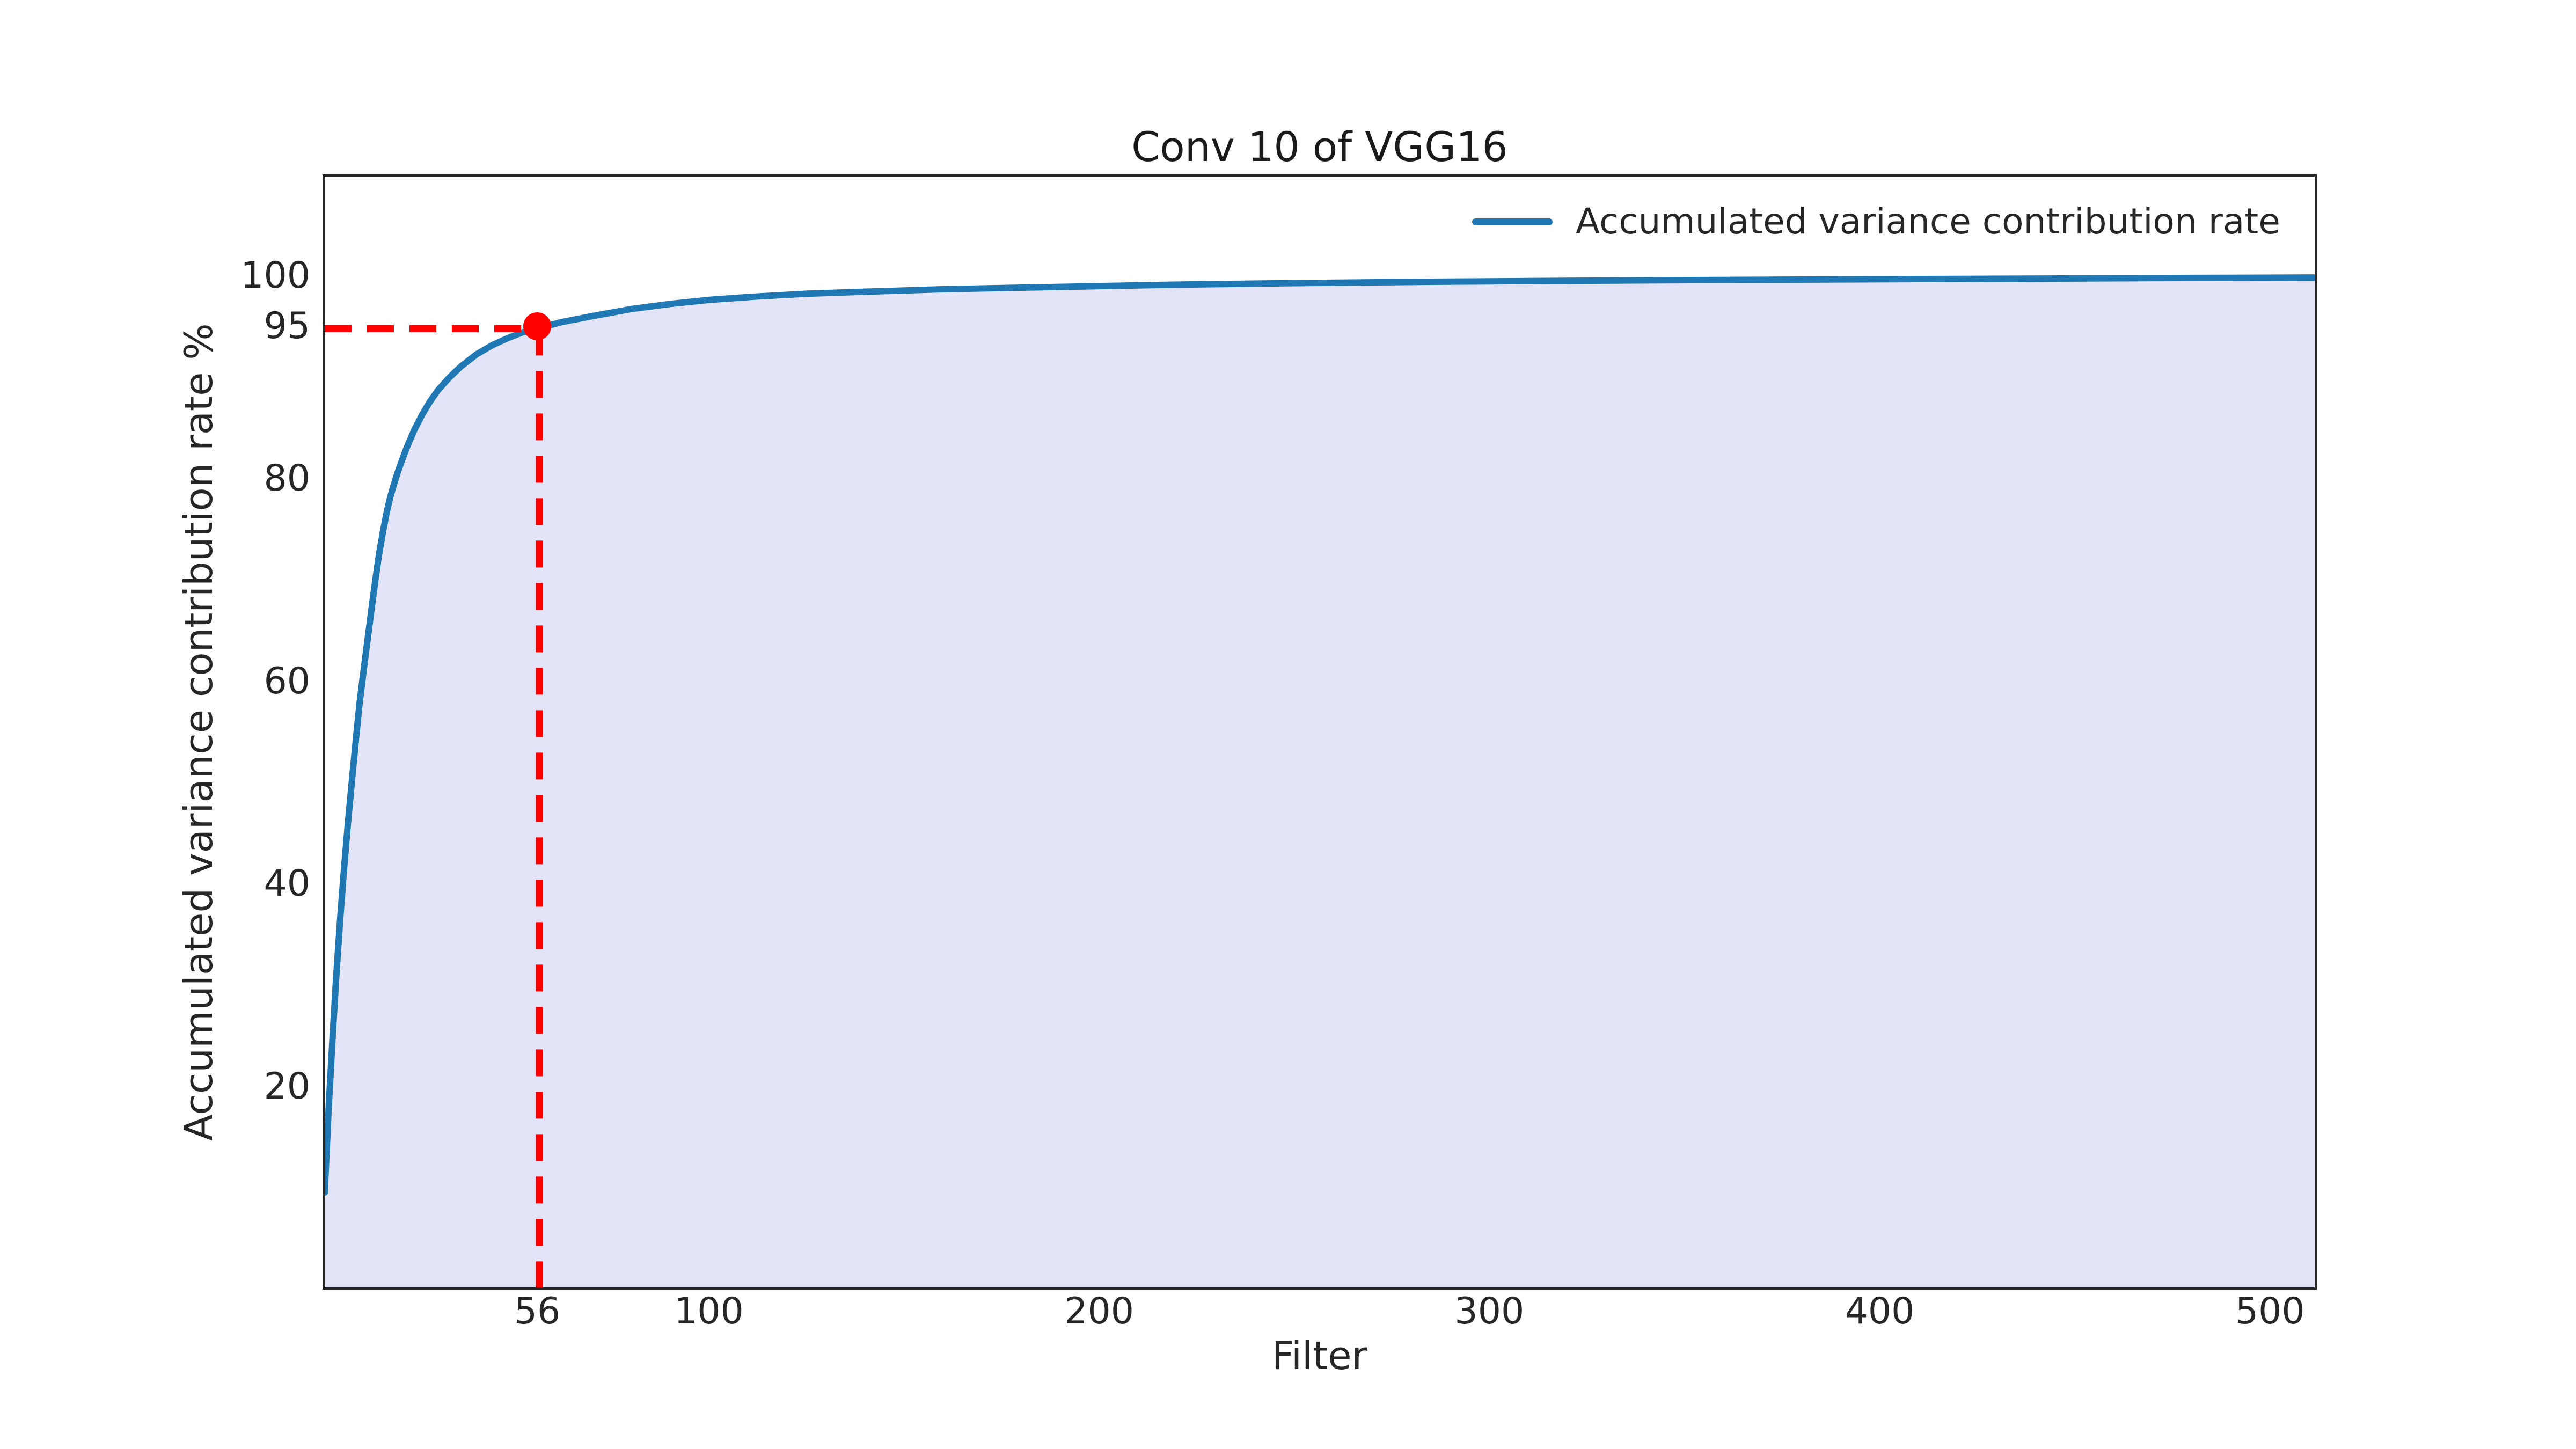 This screenshot has height=1449, width=2576. Describe the element at coordinates (275, 275) in the screenshot. I see `y-tick-label: 100` at that location.